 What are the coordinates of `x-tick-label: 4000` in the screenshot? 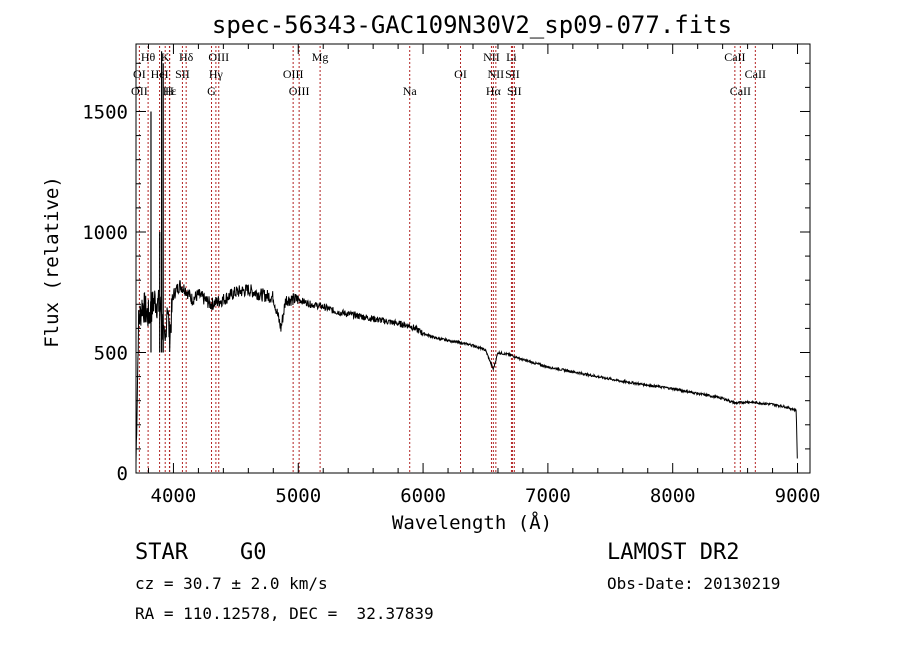 It's located at (174, 496).